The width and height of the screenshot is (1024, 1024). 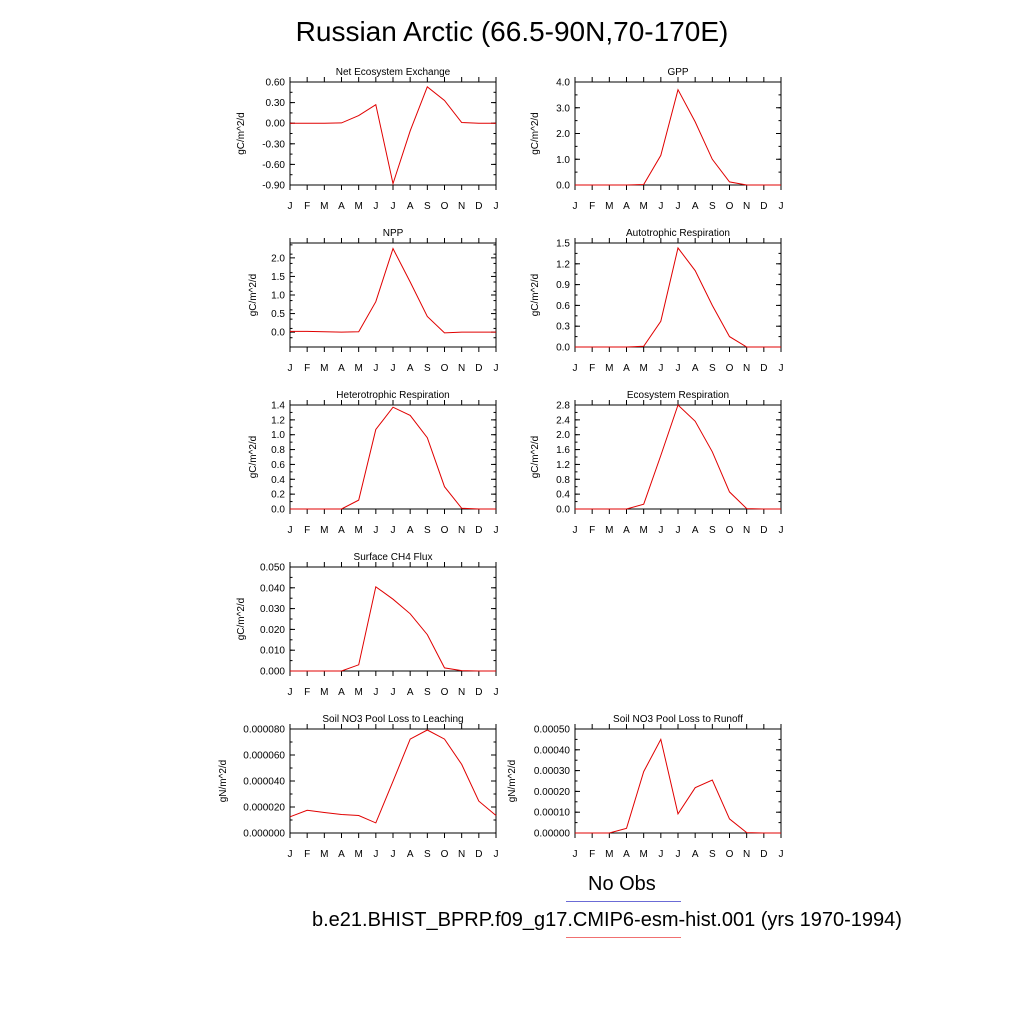 What do you see at coordinates (563, 420) in the screenshot?
I see `y-tick-label: 2.4` at bounding box center [563, 420].